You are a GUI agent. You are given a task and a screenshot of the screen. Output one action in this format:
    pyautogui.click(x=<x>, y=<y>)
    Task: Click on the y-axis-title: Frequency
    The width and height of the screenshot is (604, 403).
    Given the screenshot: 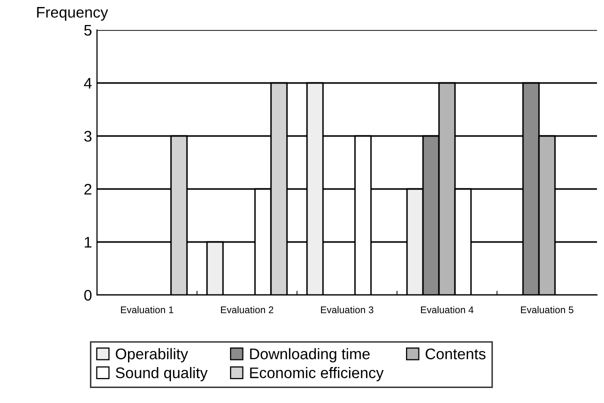 What is the action you would take?
    pyautogui.click(x=72, y=14)
    